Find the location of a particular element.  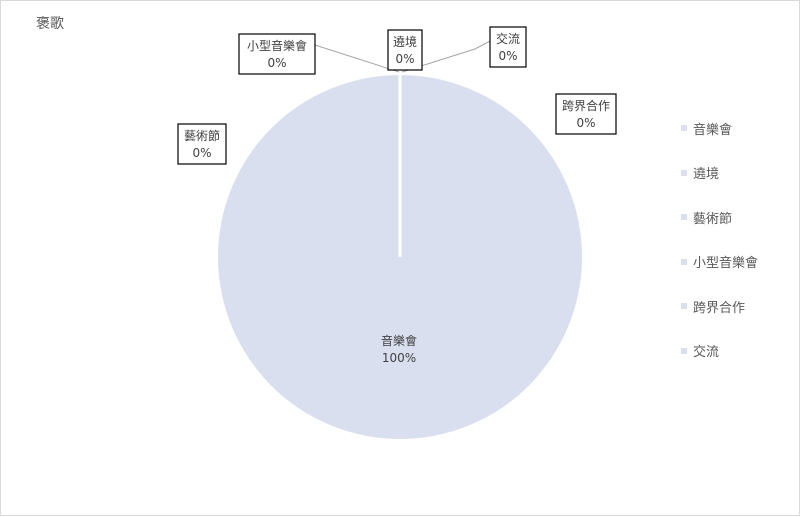

legend-item: 遶境 is located at coordinates (736, 173).